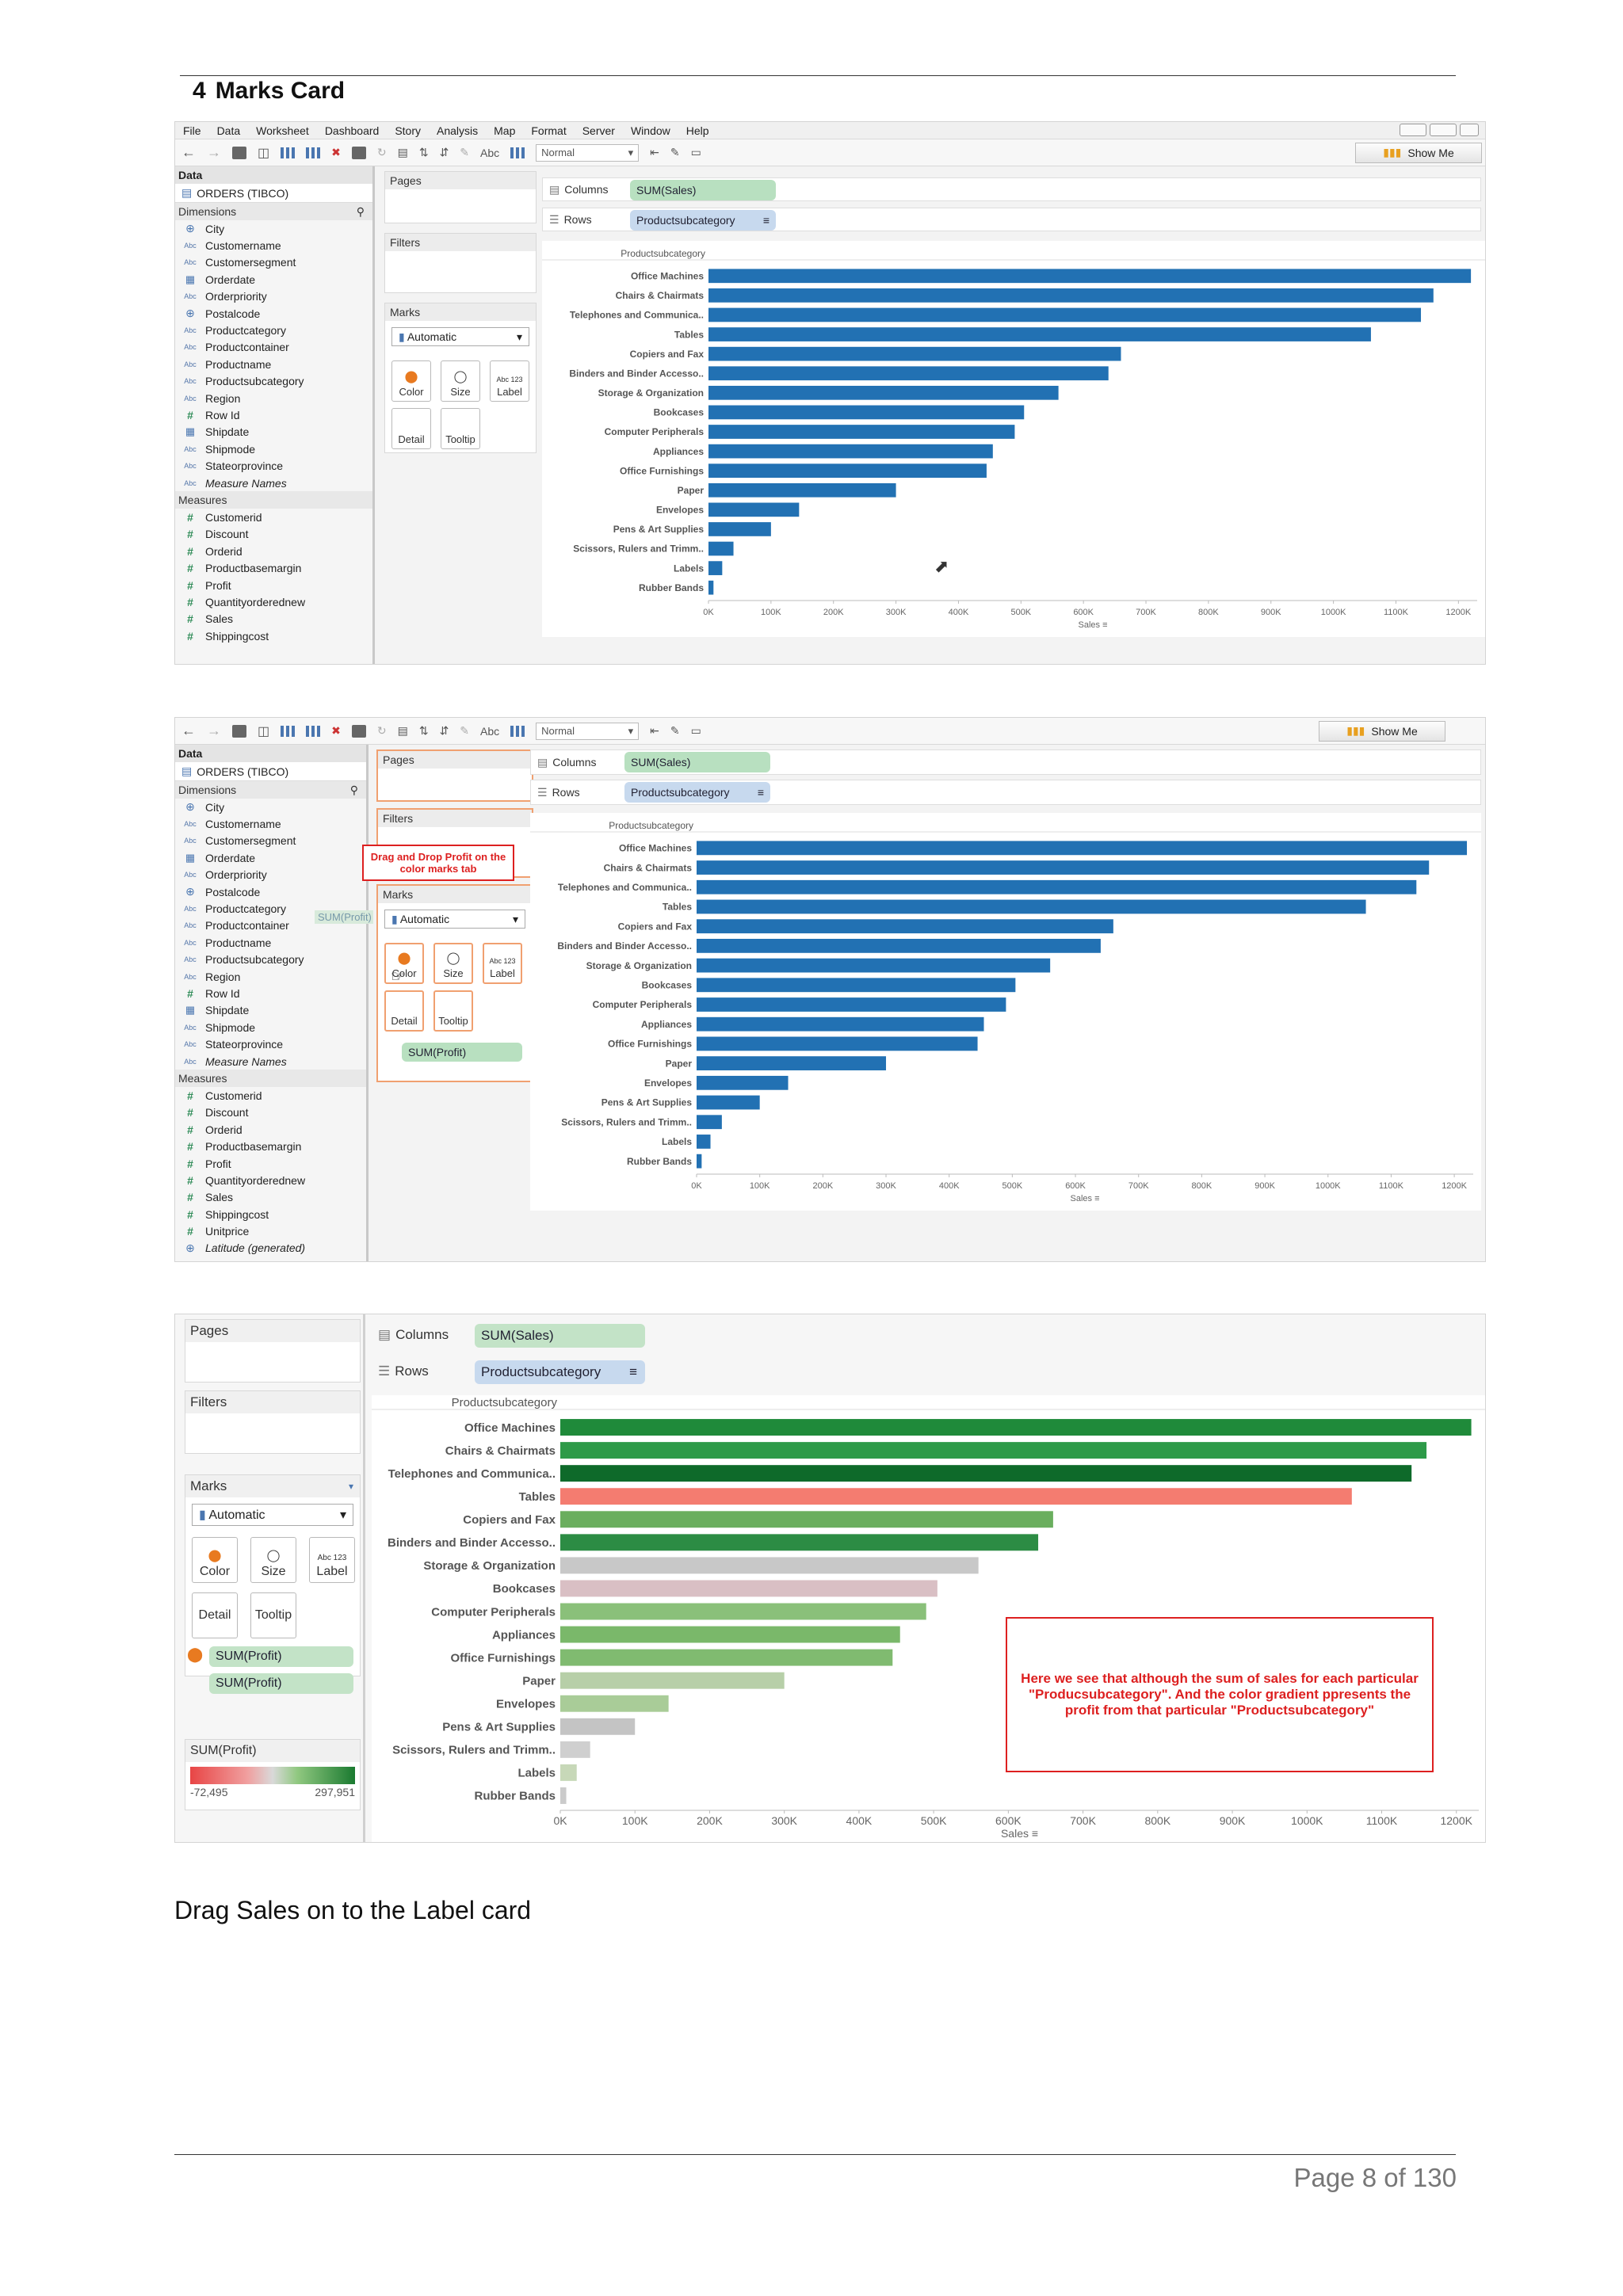  Describe the element at coordinates (273, 414) in the screenshot. I see `field-item: # Row Id` at that location.